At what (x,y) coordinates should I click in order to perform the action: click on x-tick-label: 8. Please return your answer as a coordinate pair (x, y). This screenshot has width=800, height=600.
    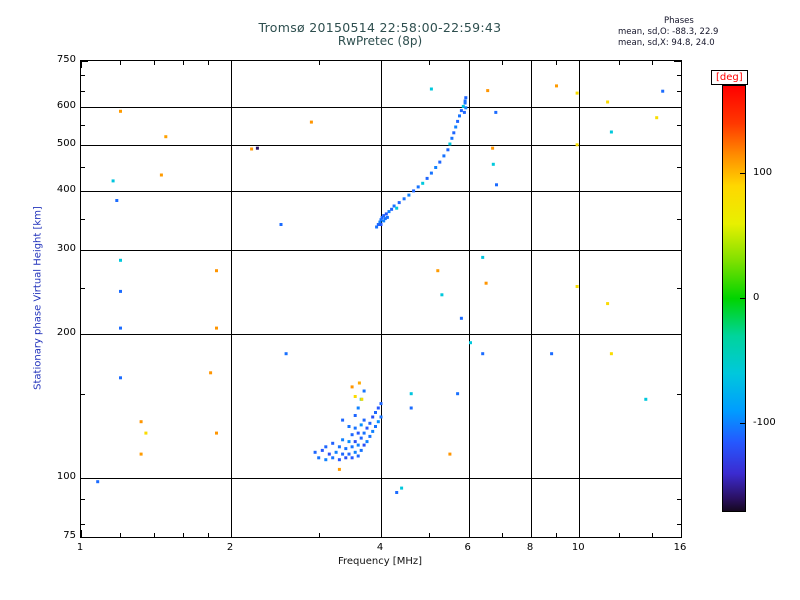
    Looking at the image, I should click on (530, 547).